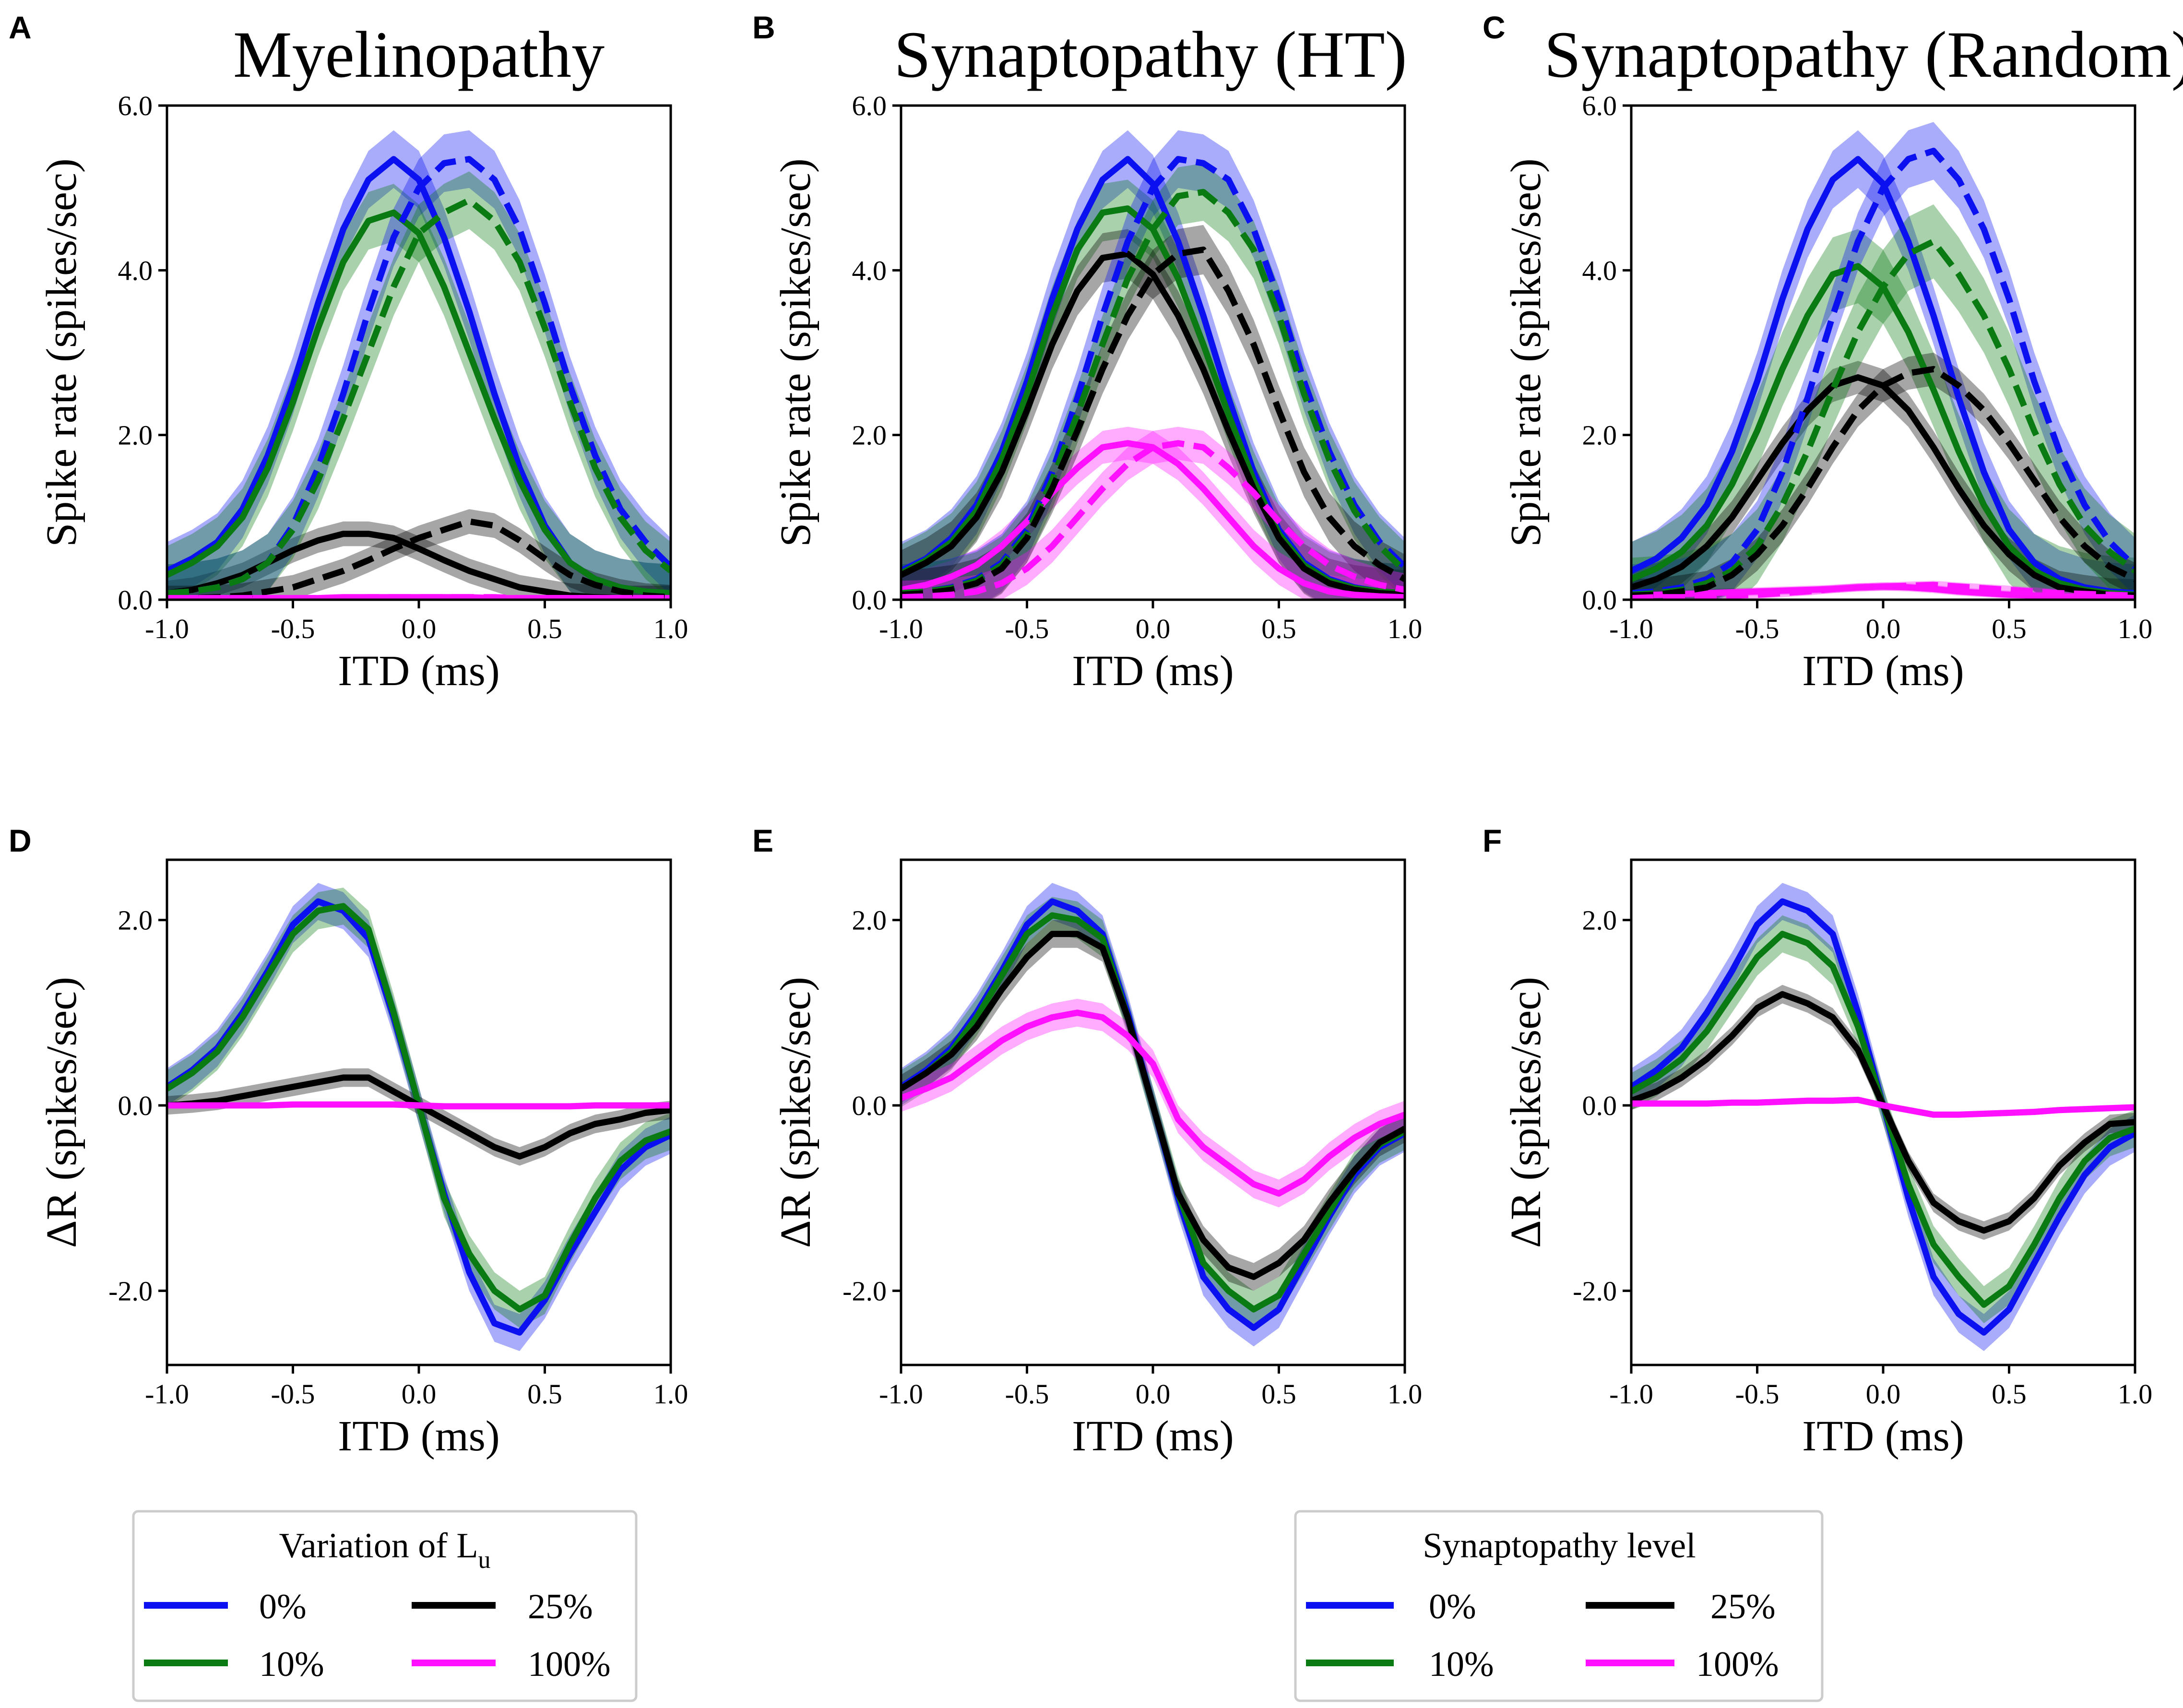 The height and width of the screenshot is (1708, 2183). Describe the element at coordinates (796, 1112) in the screenshot. I see `y-axis-label-e: ΔR (spikes/sec)` at that location.